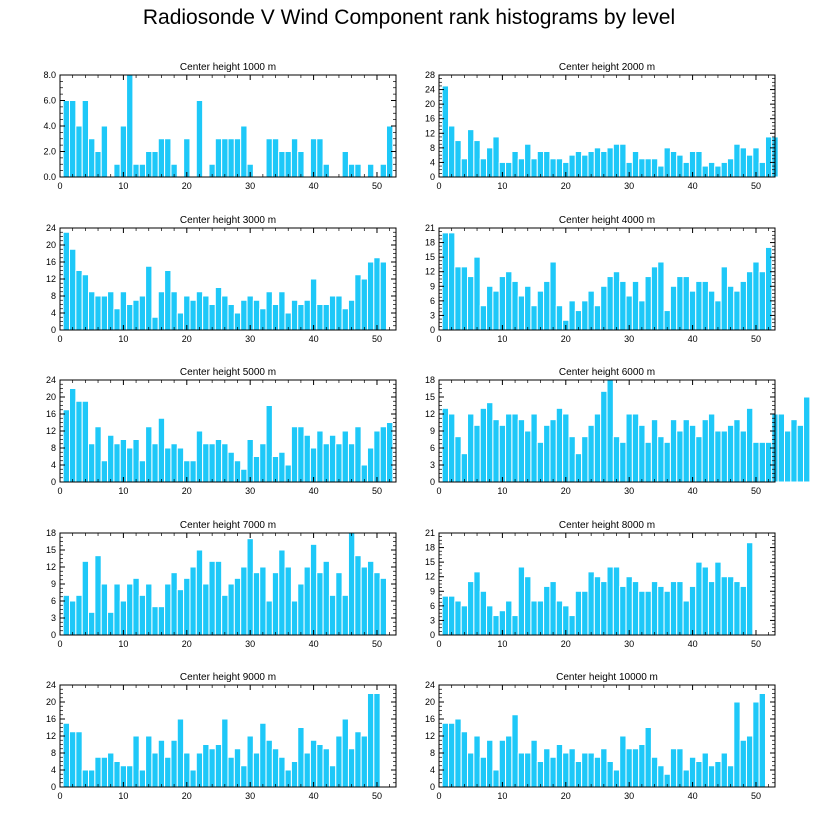 The width and height of the screenshot is (818, 824). I want to click on y-tick-label: 12, so click(430, 736).